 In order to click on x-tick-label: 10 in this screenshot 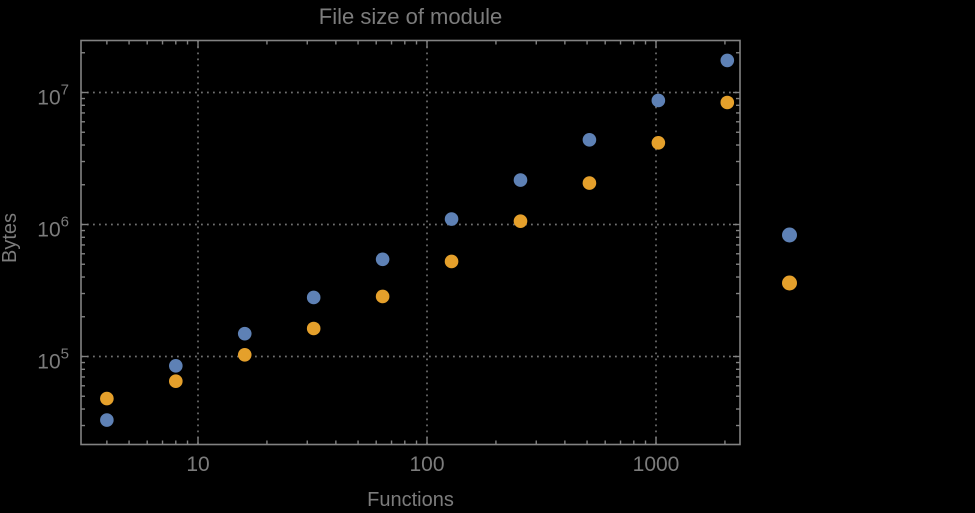, I will do `click(197, 464)`.